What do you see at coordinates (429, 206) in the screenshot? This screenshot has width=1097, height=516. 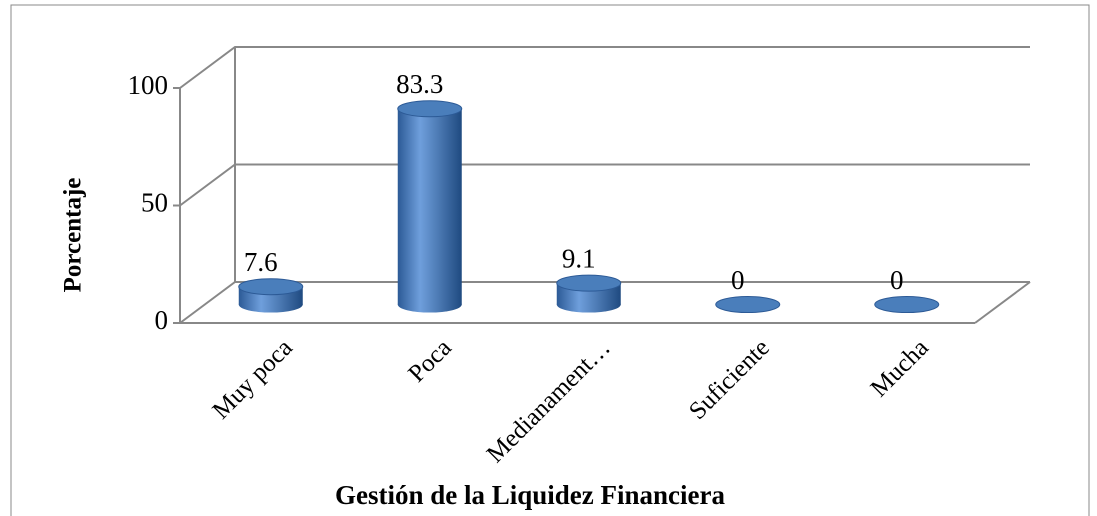 I see `bar` at bounding box center [429, 206].